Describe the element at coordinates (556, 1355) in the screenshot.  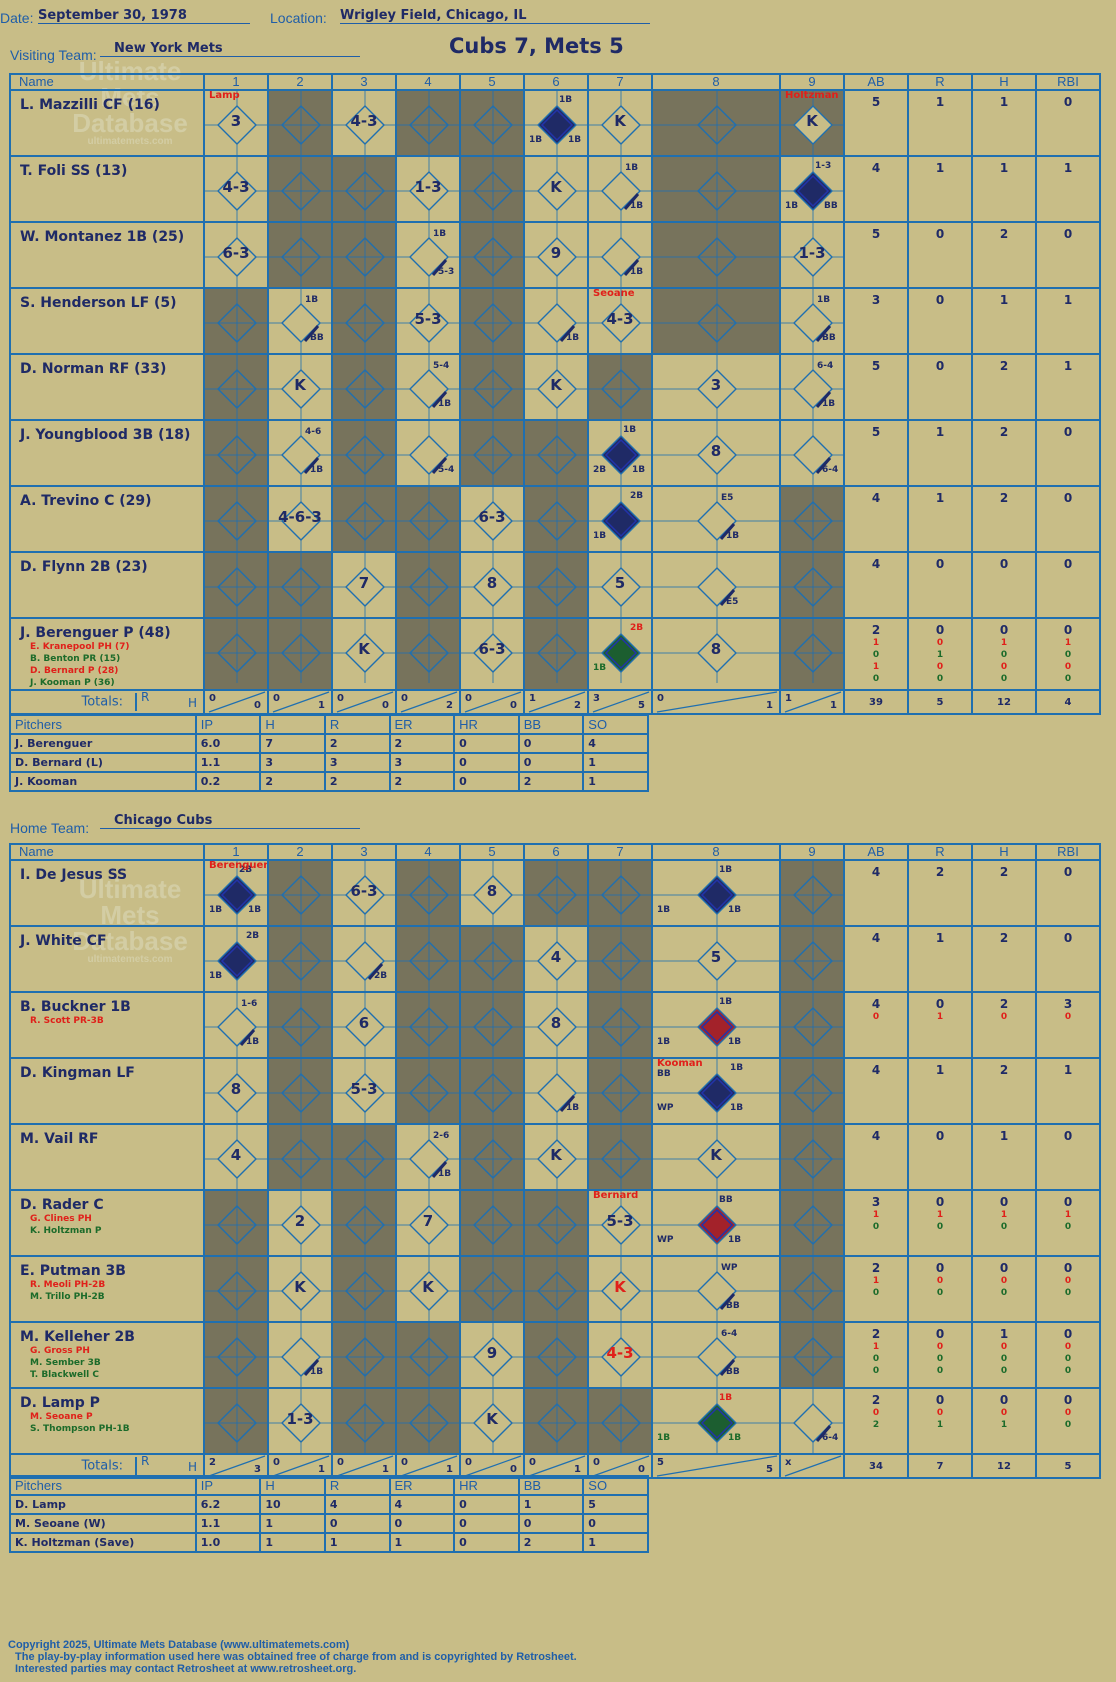
I see `inning-6-cell` at that location.